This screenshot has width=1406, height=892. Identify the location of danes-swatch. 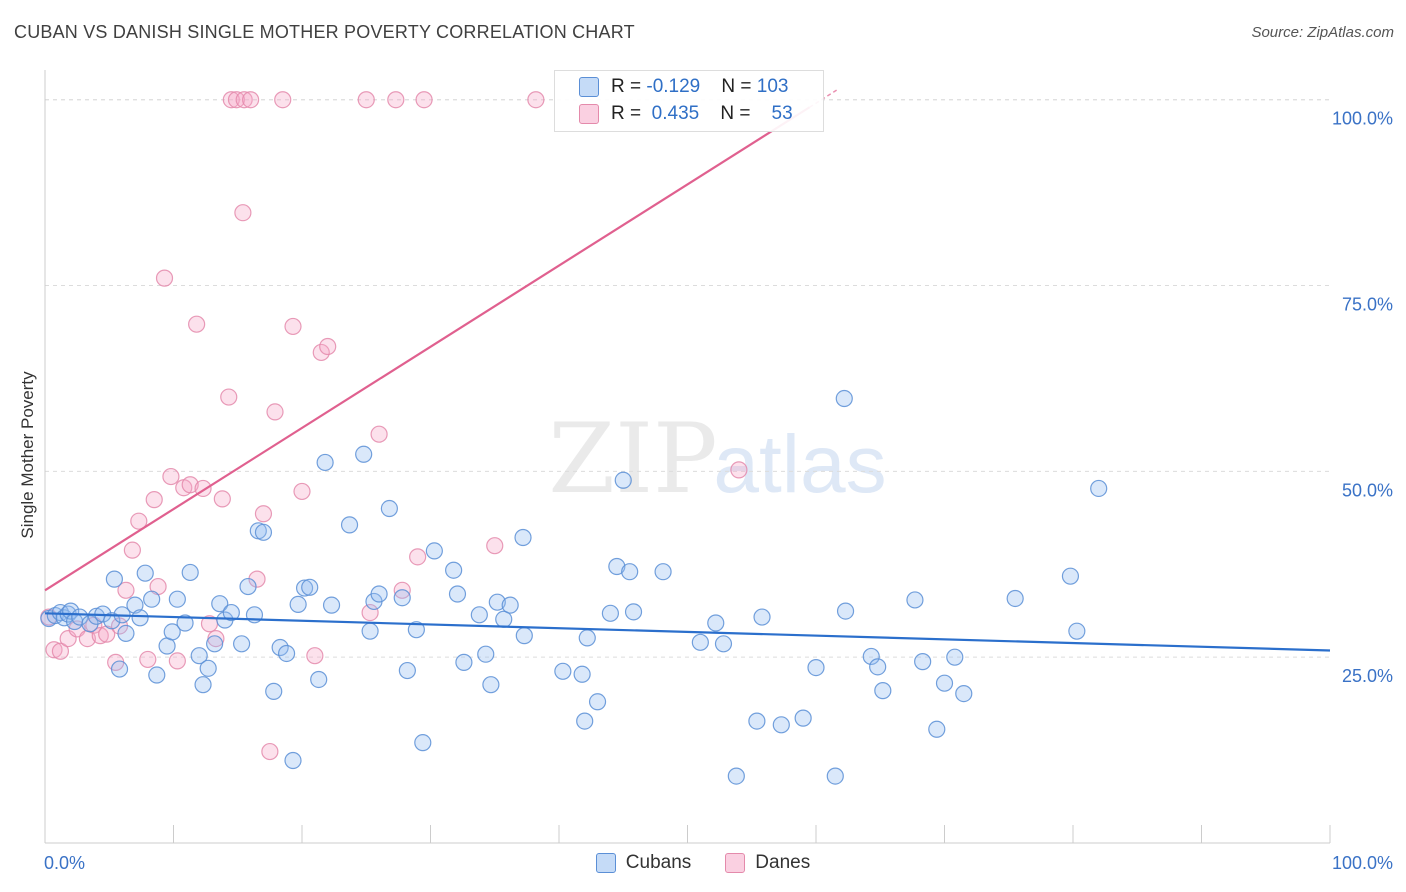
(589, 114).